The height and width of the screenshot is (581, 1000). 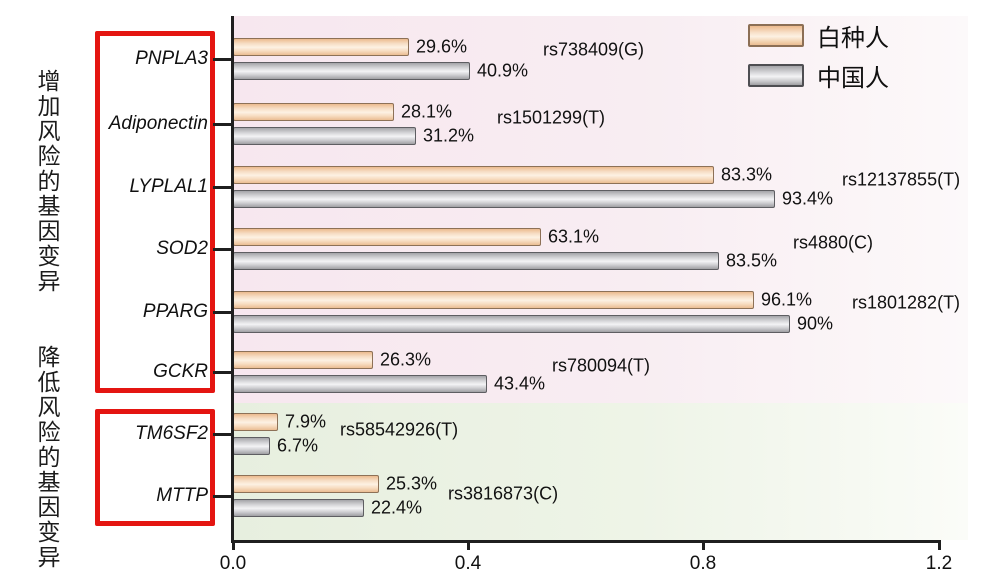 I want to click on group-caption-risk-increasing: 增加风险的基因变异, so click(x=49, y=181).